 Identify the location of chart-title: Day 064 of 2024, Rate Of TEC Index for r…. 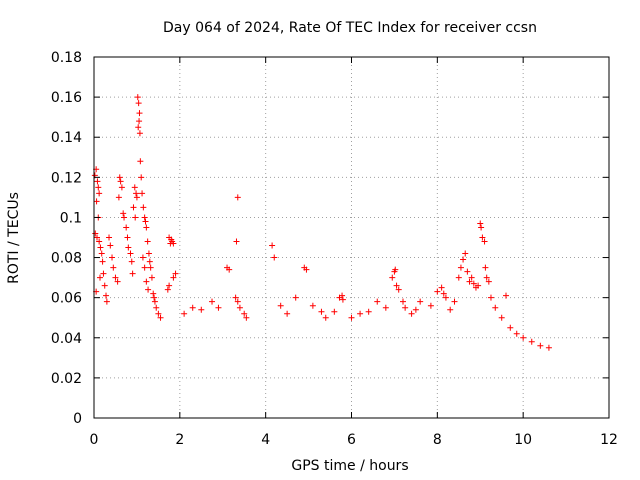
(350, 28).